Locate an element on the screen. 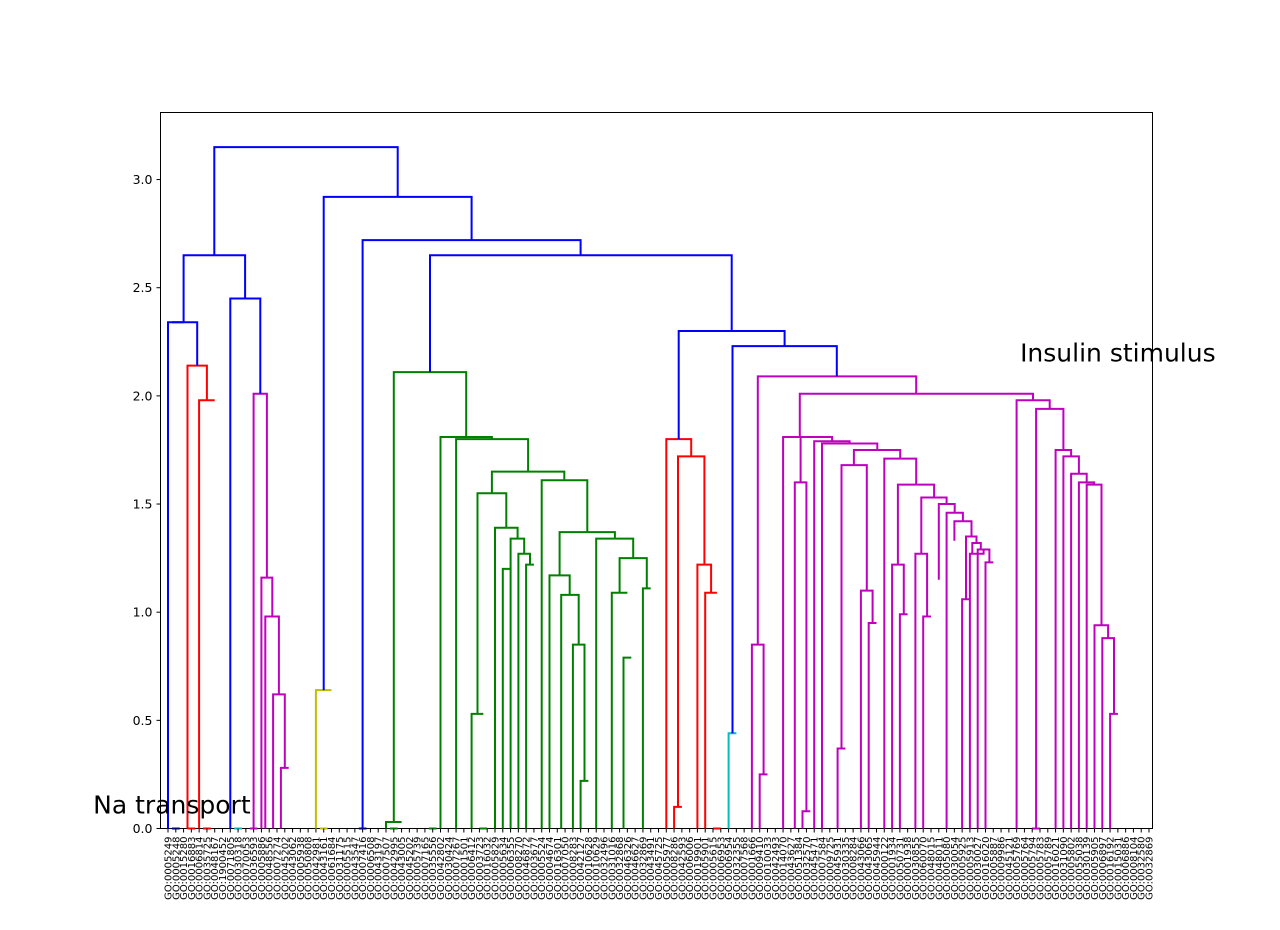 This screenshot has width=1280, height=930. x-tick-label: GO:0035725 is located at coordinates (207, 867).